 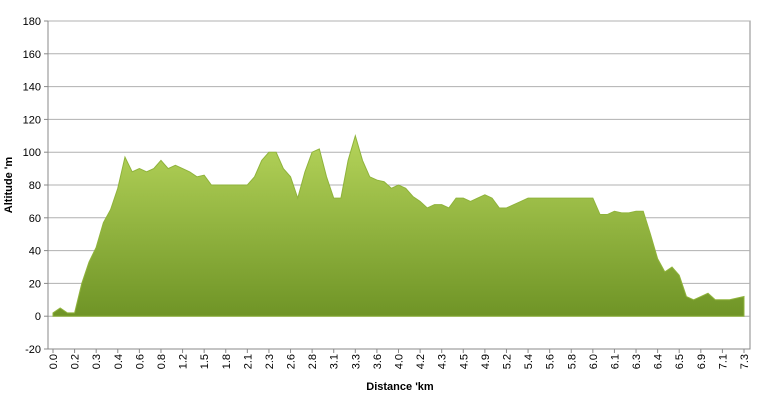 What do you see at coordinates (35, 186) in the screenshot?
I see `y-tick-label: 80` at bounding box center [35, 186].